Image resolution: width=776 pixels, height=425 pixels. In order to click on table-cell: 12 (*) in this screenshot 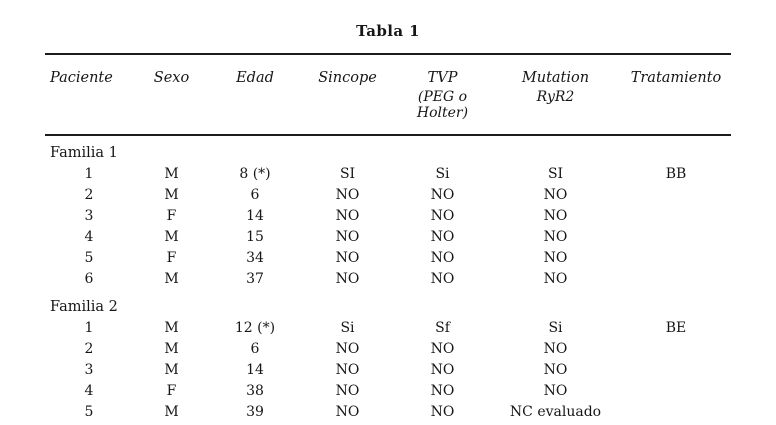, I will do `click(255, 328)`.